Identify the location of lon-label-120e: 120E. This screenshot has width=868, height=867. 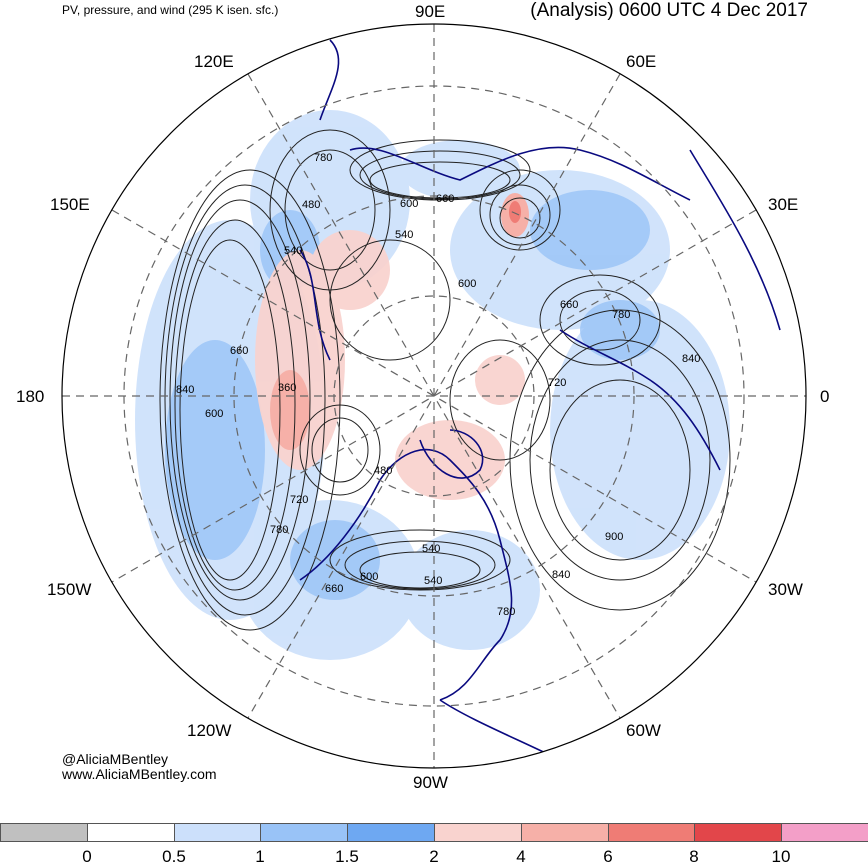
(214, 61).